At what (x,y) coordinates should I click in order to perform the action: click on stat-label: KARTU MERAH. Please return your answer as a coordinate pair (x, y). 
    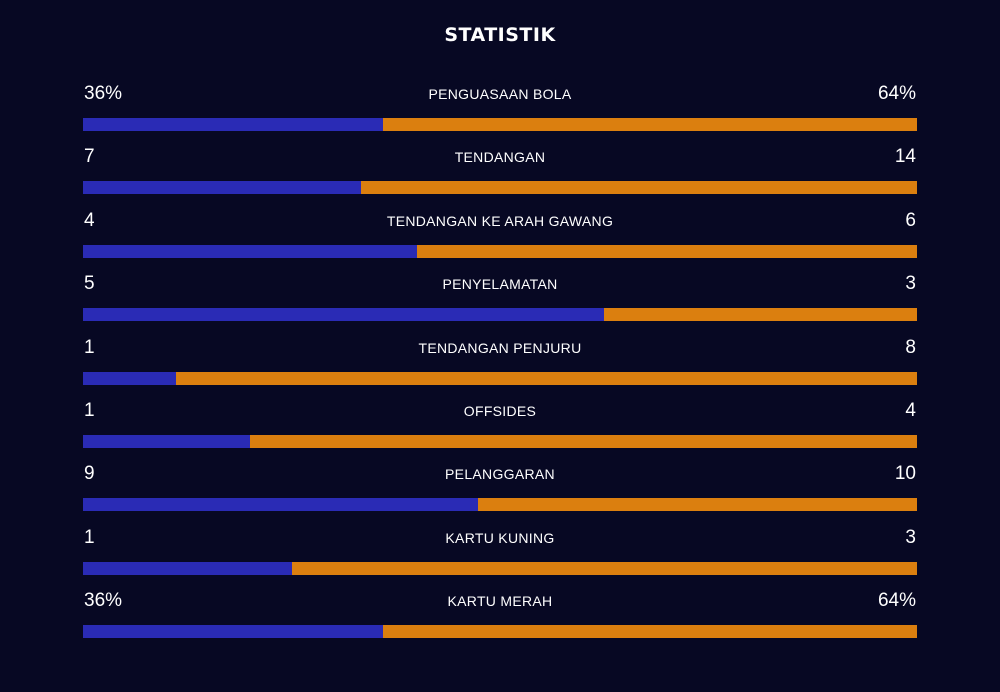
    Looking at the image, I should click on (500, 601).